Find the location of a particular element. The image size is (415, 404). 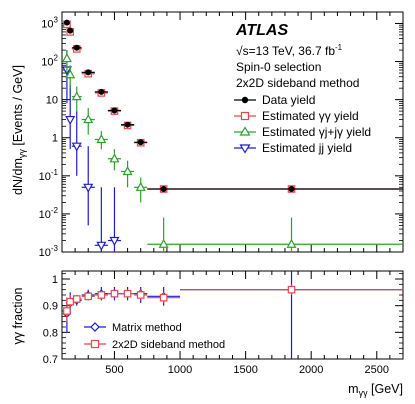

svg-text: Estimated γj+jγ yield is located at coordinates (316, 132).